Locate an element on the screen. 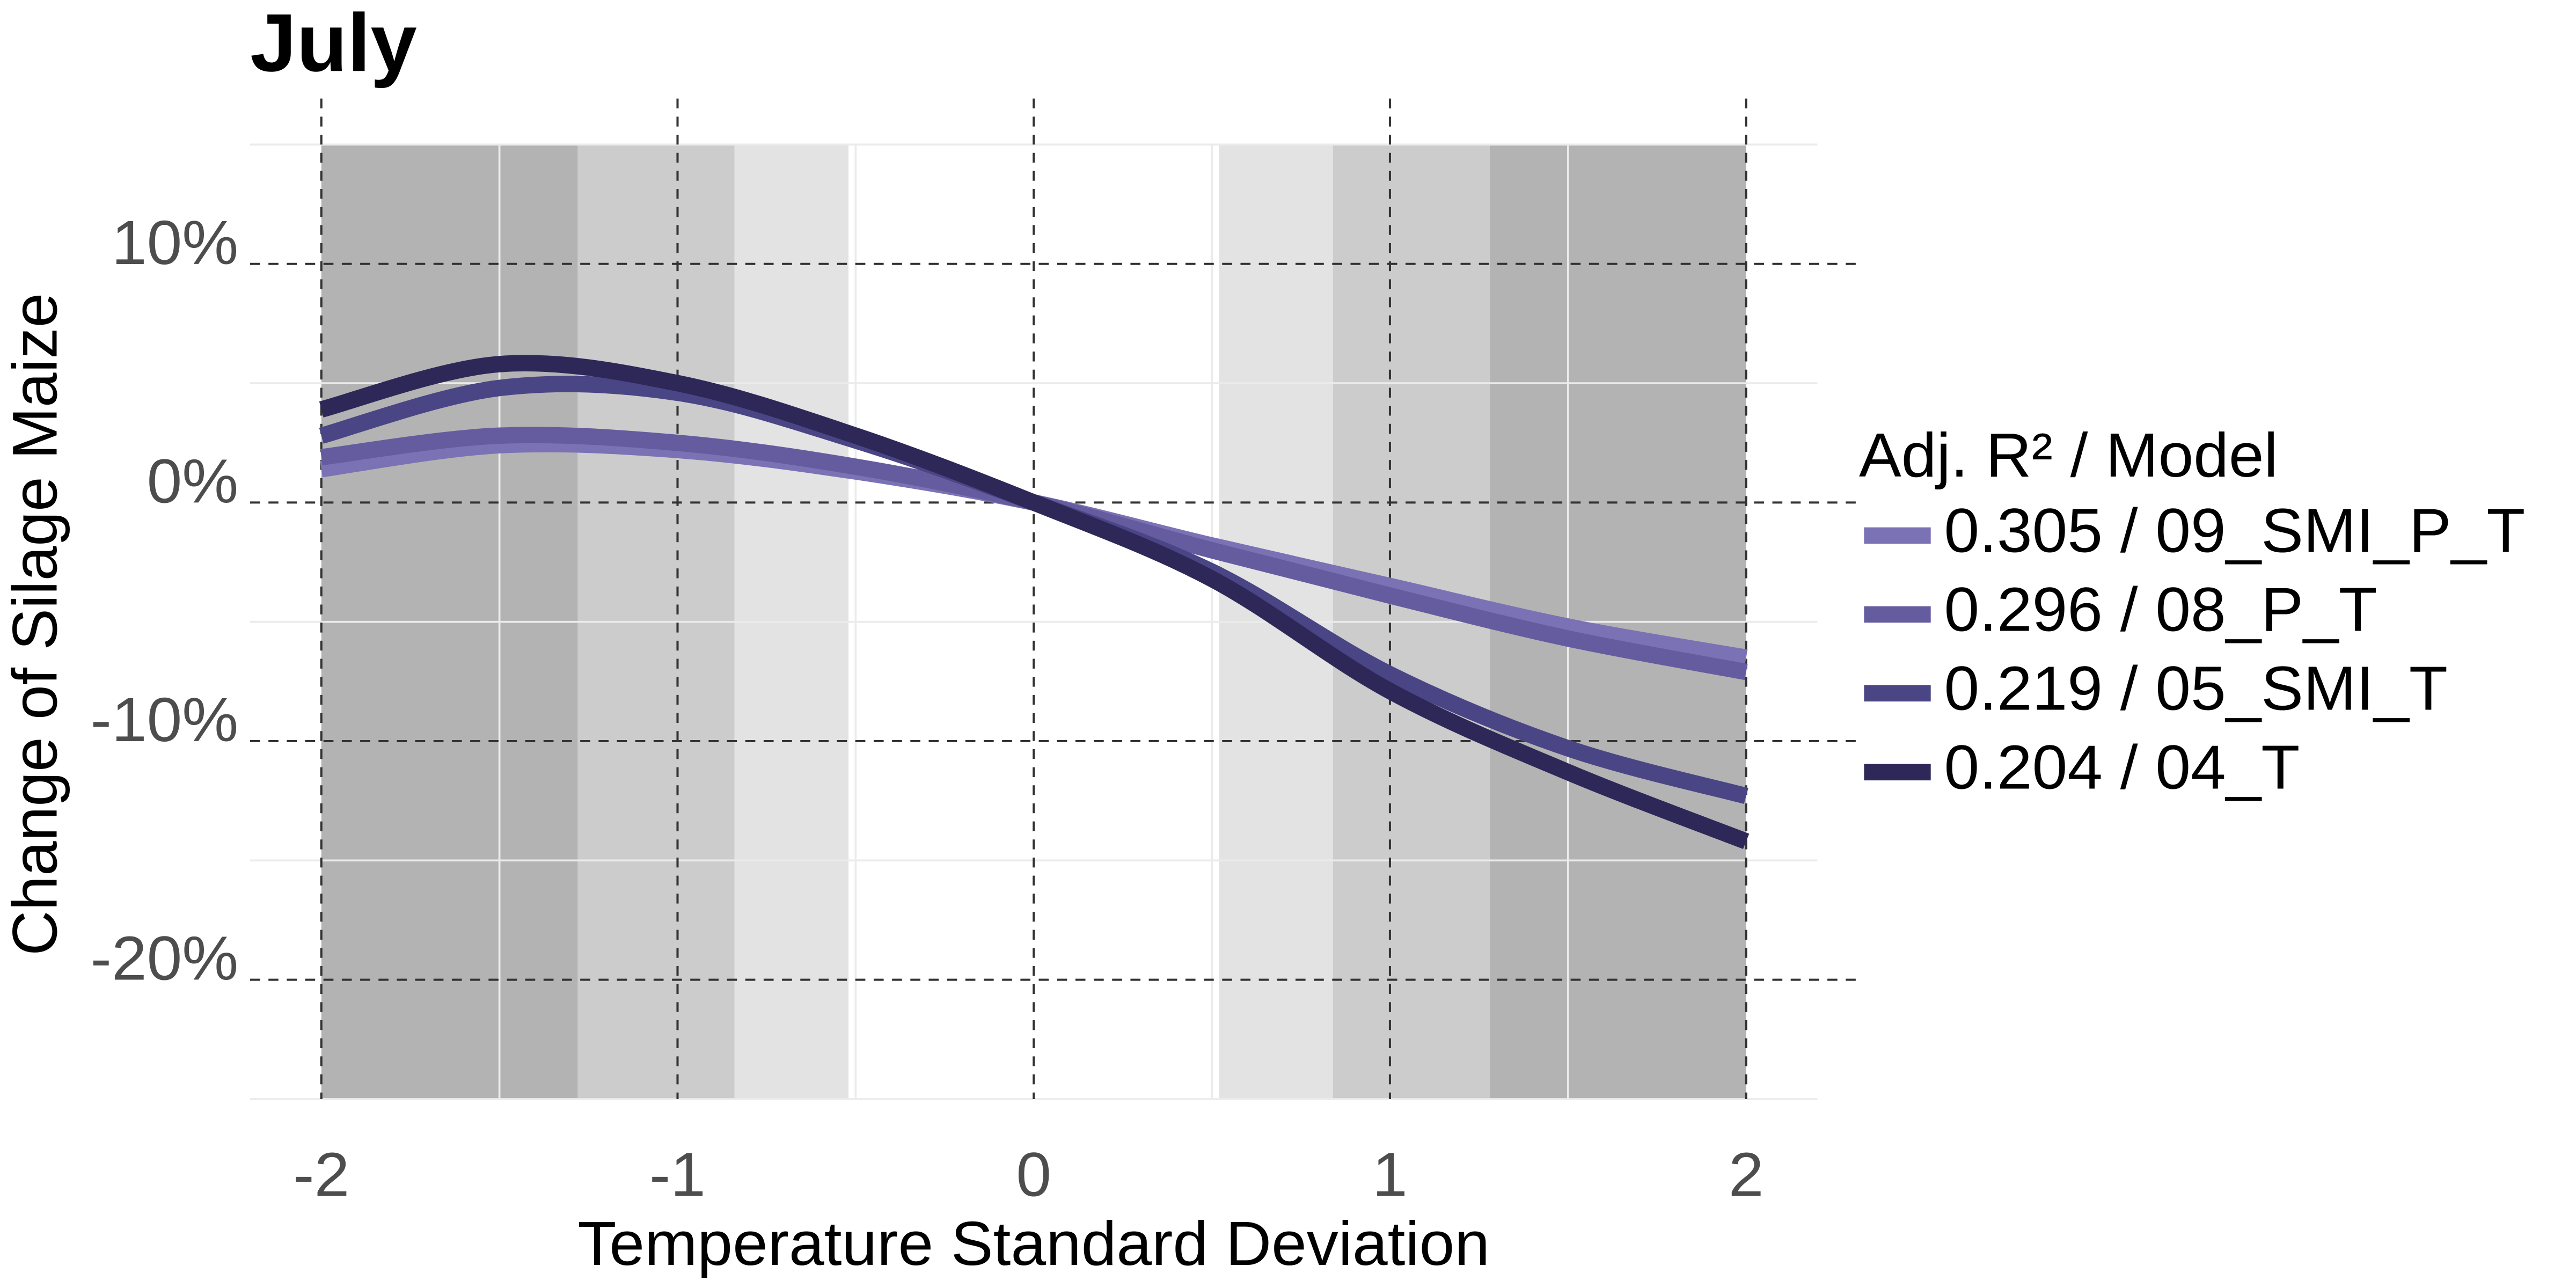 The width and height of the screenshot is (2576, 1288). legend-label: 0.296 / 08_P_T is located at coordinates (2160, 609).